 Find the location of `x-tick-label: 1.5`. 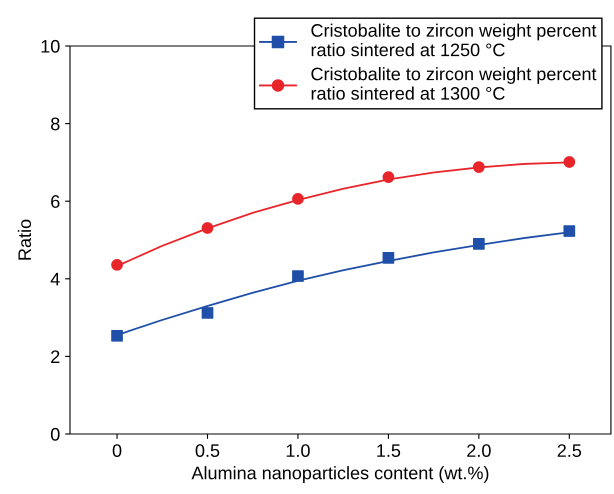

x-tick-label: 1.5 is located at coordinates (388, 450).